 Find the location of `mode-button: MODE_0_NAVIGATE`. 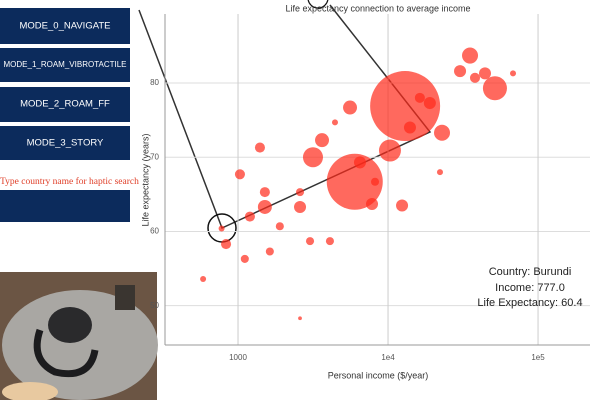

mode-button: MODE_0_NAVIGATE is located at coordinates (65, 26).